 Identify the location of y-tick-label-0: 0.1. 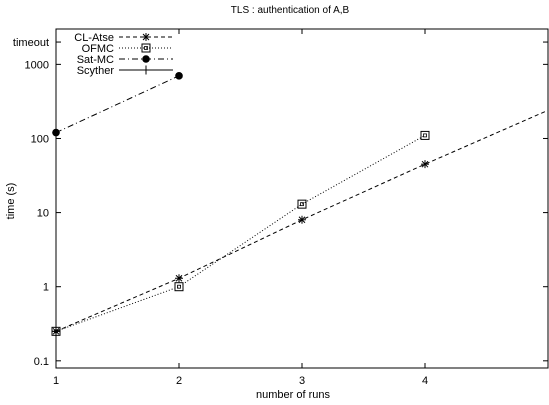
(41, 362).